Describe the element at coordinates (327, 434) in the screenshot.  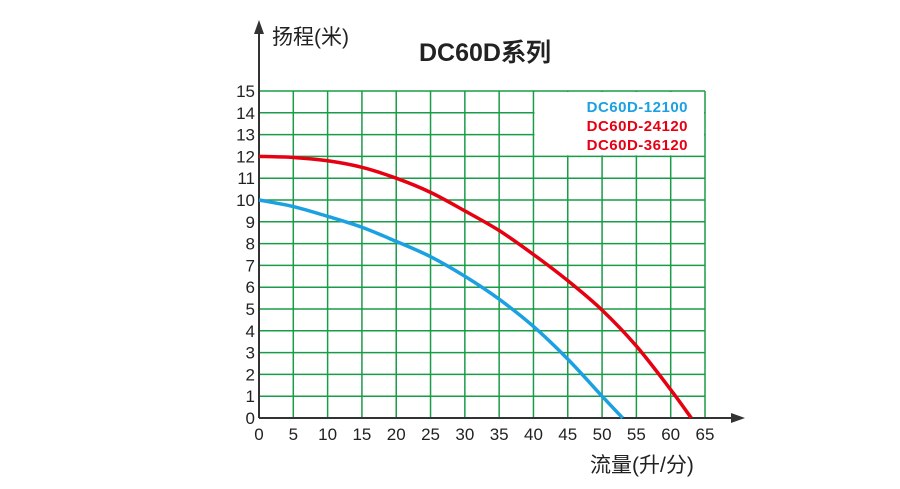
I see `x-tick-label: 10` at that location.